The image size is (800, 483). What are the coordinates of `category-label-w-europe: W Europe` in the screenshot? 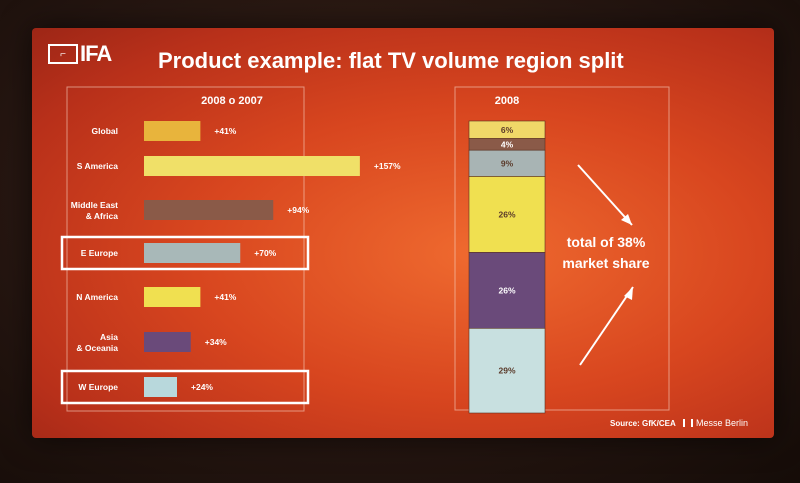 It's located at (98, 387).